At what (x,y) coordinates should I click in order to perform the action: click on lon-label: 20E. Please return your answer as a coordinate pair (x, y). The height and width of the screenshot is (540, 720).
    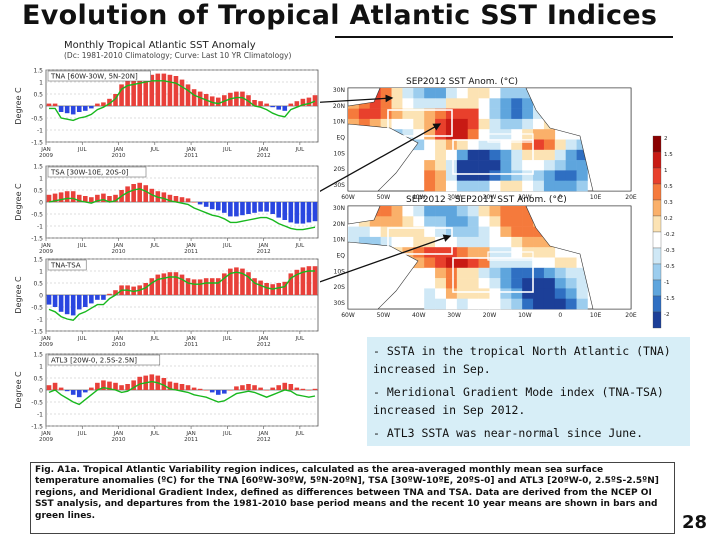
    Looking at the image, I should click on (631, 197).